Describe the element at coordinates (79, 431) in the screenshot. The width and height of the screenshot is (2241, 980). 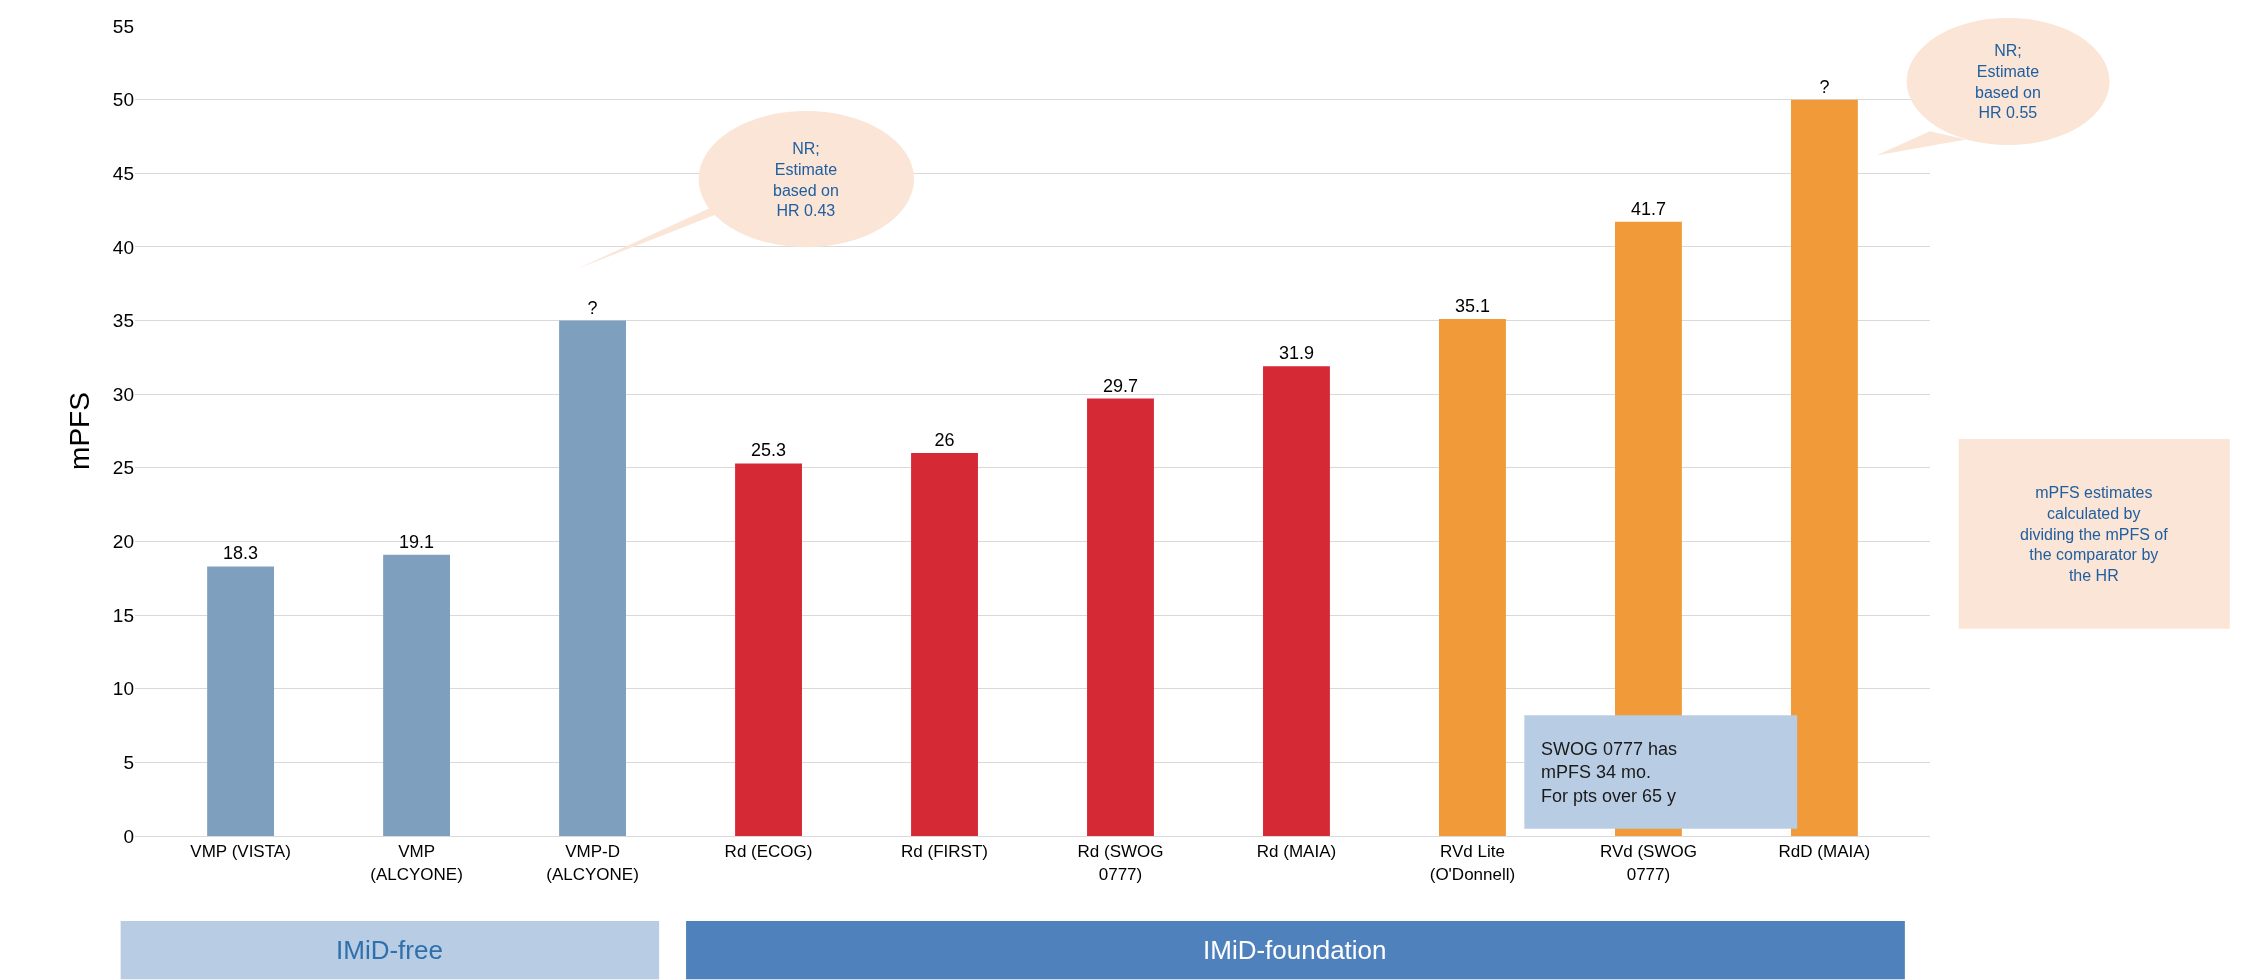
I see `y-axis-title: mPFS` at that location.